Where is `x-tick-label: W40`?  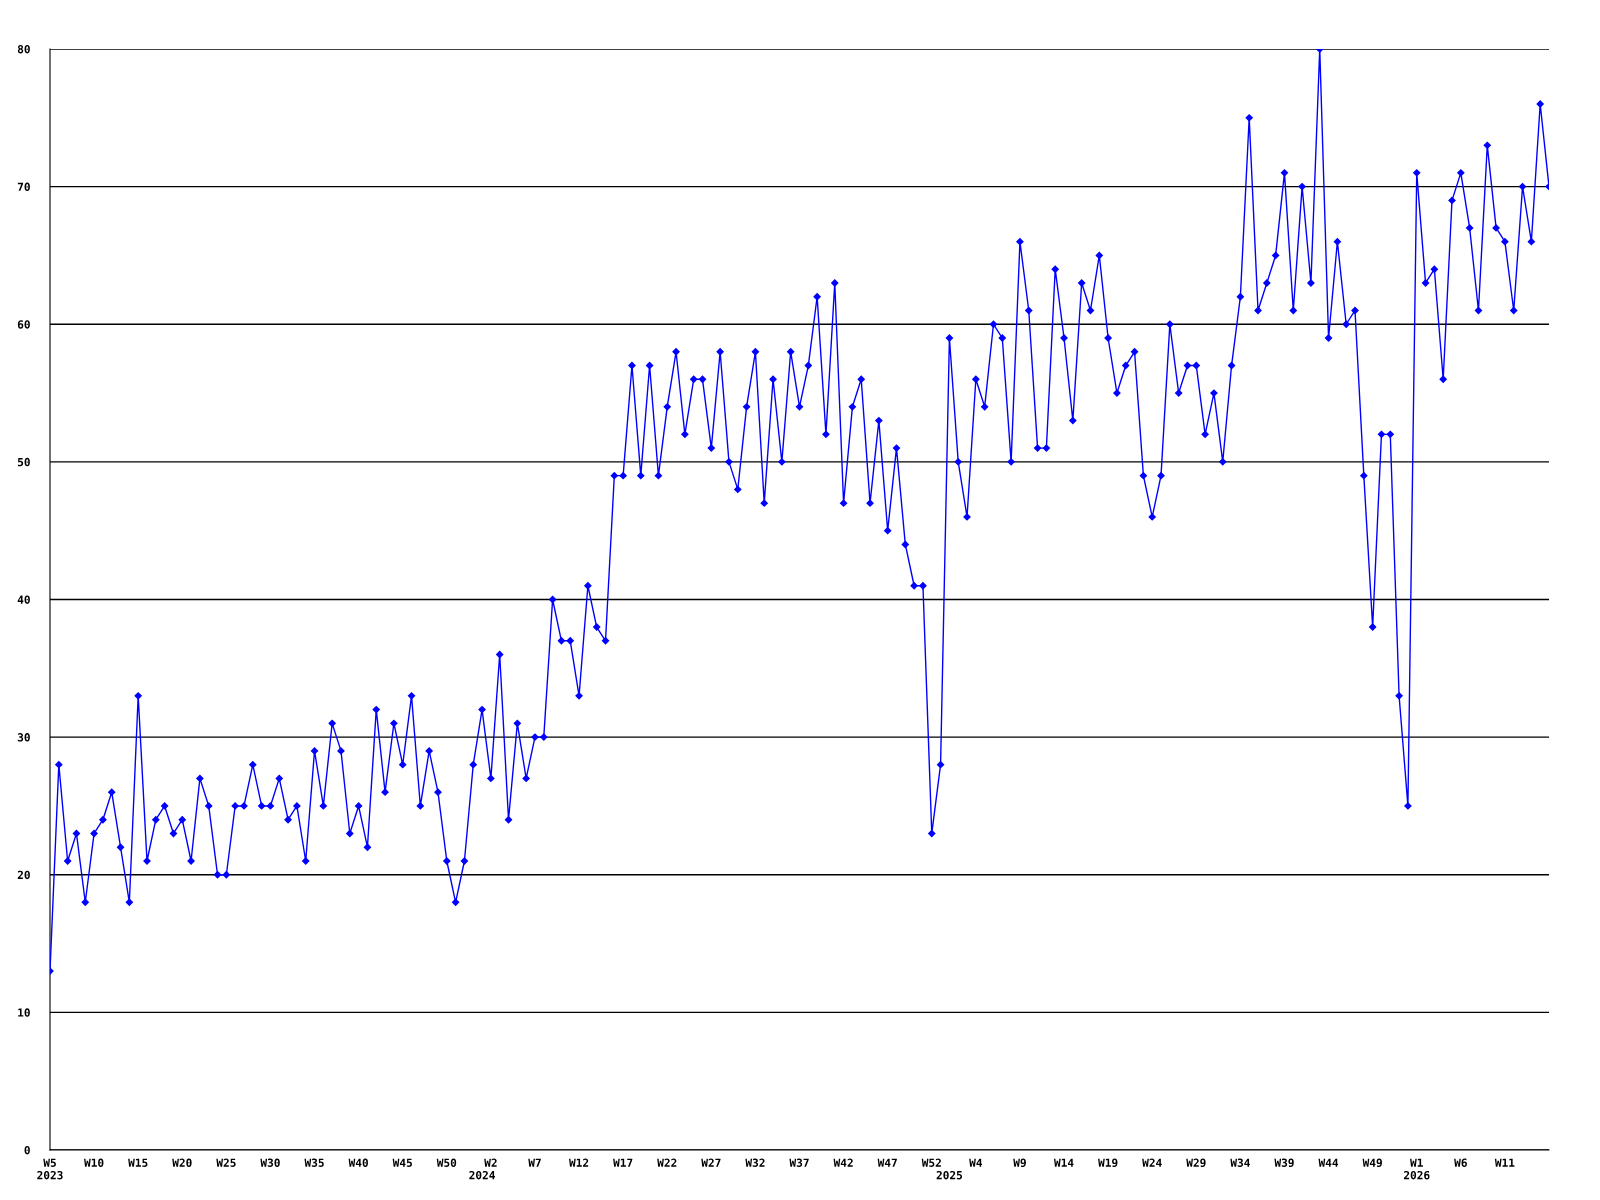 x-tick-label: W40 is located at coordinates (358, 1162).